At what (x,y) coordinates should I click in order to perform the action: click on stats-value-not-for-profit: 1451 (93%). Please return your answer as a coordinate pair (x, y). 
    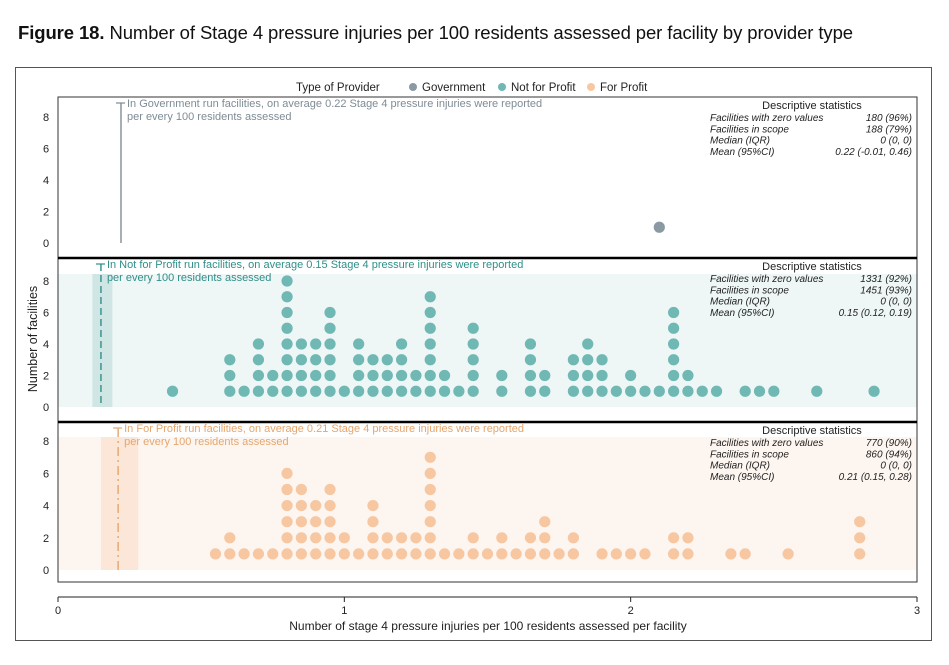
    Looking at the image, I should click on (886, 290).